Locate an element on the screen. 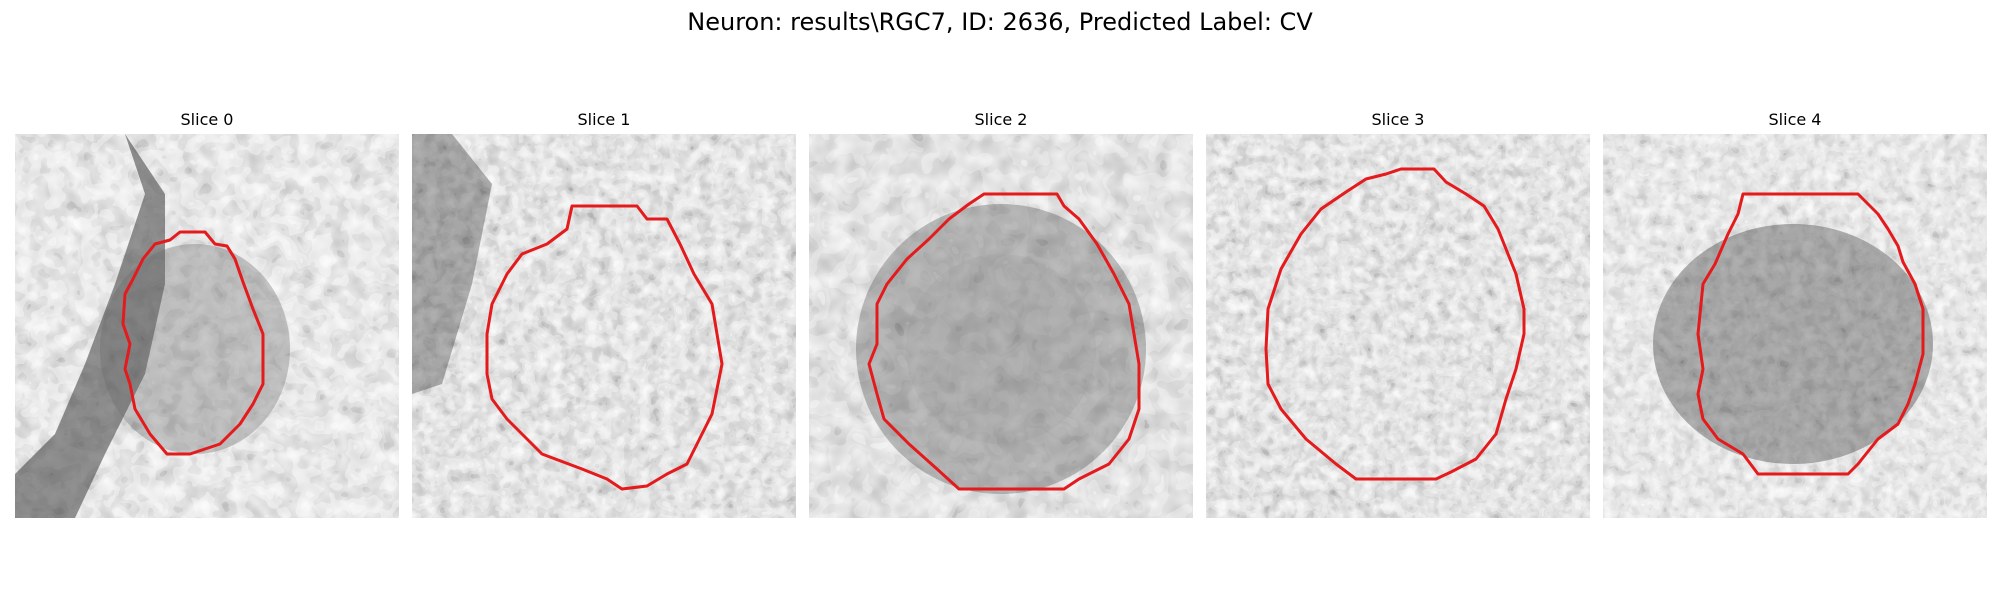 This screenshot has width=2000, height=600. slice-panel-1: Slice 1 is located at coordinates (604, 313).